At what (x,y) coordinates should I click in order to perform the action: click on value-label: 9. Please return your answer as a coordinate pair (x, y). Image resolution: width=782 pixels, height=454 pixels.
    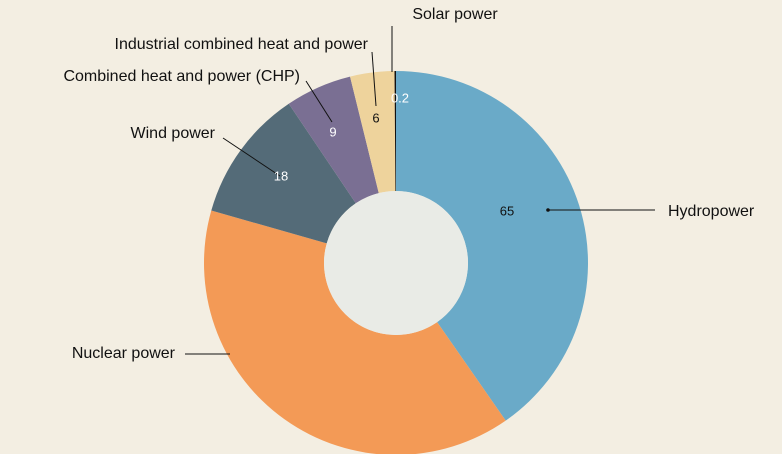
    Looking at the image, I should click on (332, 131).